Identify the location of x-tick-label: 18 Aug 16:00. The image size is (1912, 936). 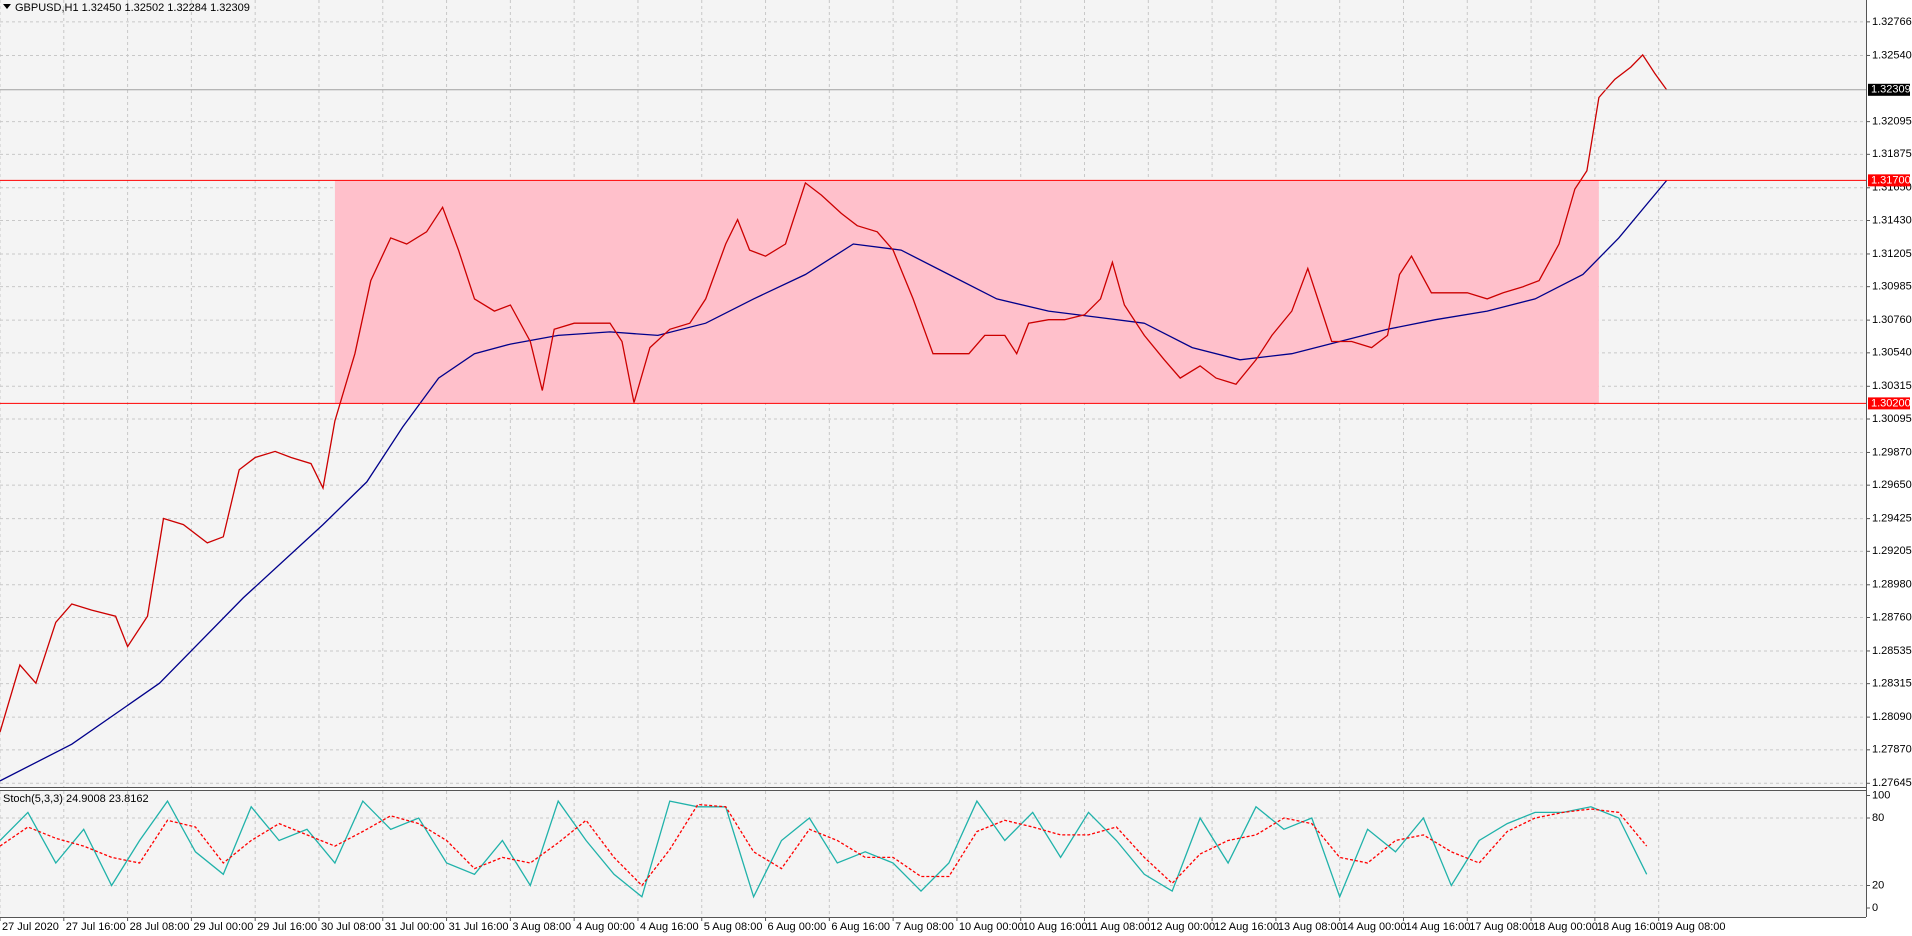
(1629, 927).